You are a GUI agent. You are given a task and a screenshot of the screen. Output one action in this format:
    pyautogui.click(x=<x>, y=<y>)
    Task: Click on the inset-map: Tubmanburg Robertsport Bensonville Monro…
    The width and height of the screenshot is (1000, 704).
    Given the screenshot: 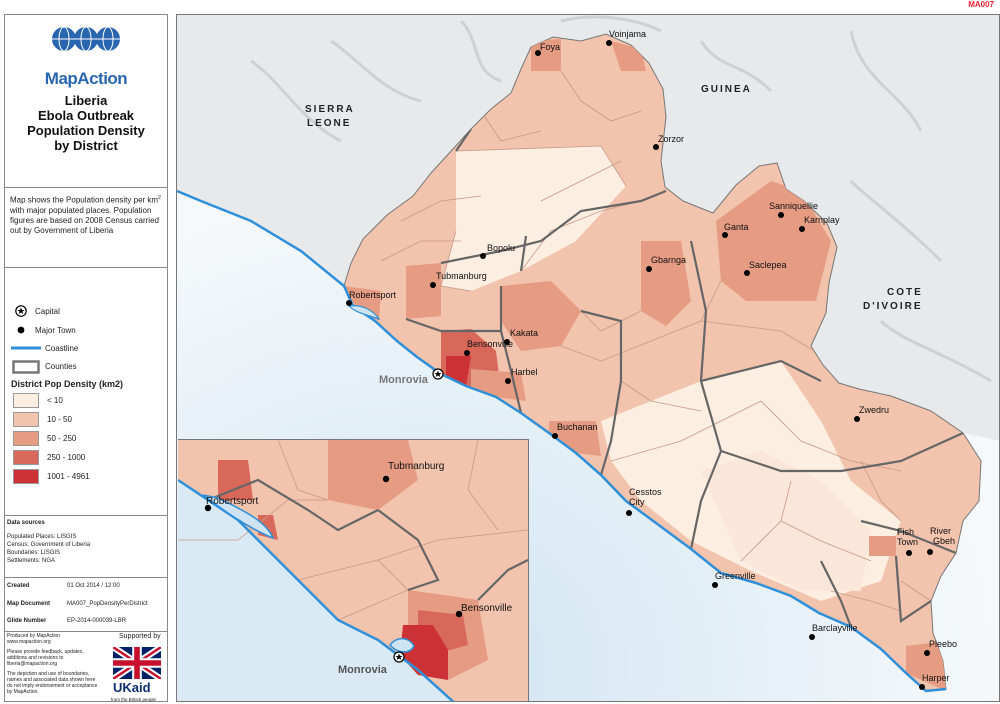 What is the action you would take?
    pyautogui.click(x=353, y=570)
    